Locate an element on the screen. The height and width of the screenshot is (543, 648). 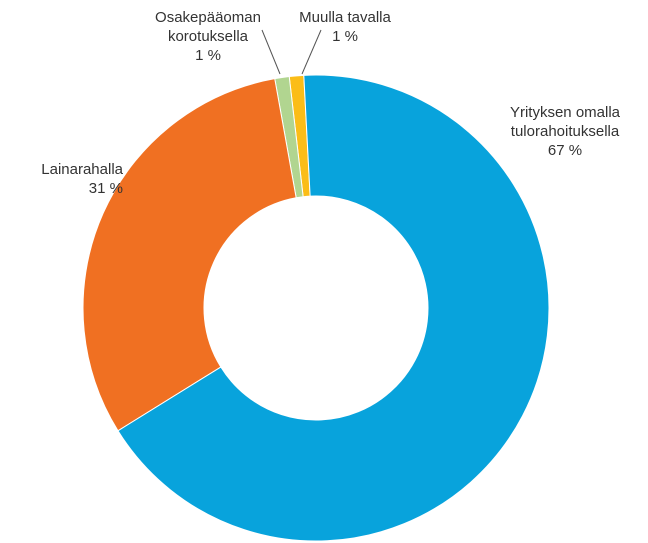
category-label: Muulla tavalla is located at coordinates (345, 17).